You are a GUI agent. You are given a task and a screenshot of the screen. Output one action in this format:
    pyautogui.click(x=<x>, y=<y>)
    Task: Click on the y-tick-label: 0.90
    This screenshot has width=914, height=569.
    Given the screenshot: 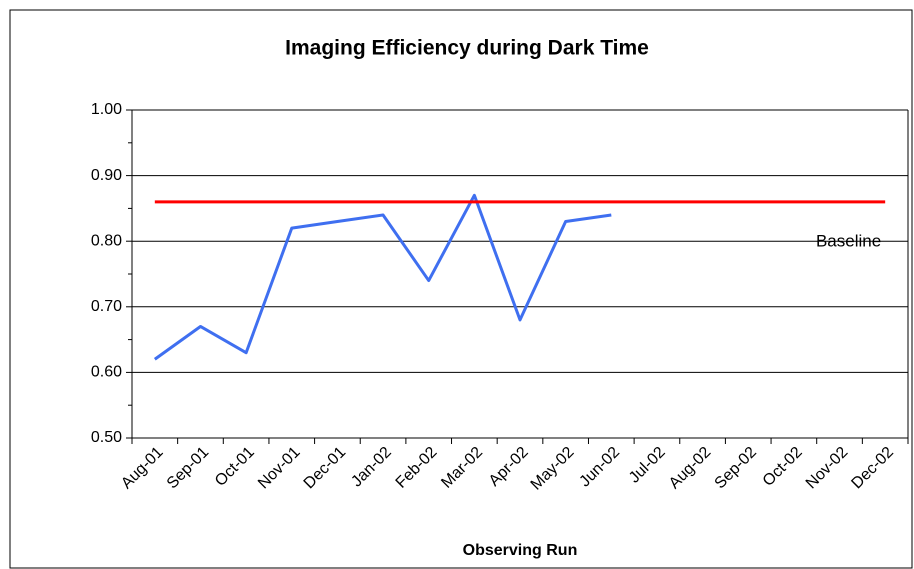 What is the action you would take?
    pyautogui.click(x=106, y=175)
    